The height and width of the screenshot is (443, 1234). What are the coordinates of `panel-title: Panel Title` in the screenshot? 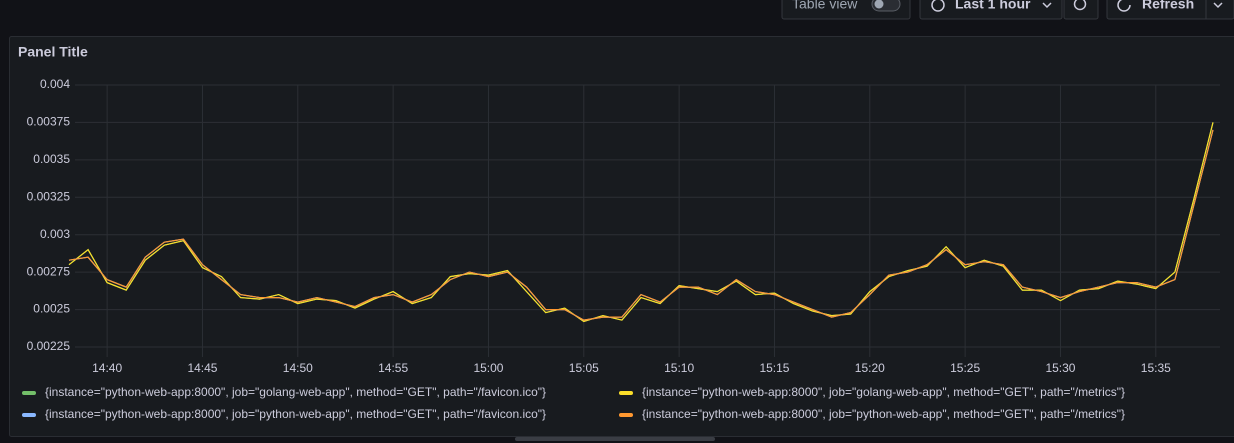 It's located at (53, 52).